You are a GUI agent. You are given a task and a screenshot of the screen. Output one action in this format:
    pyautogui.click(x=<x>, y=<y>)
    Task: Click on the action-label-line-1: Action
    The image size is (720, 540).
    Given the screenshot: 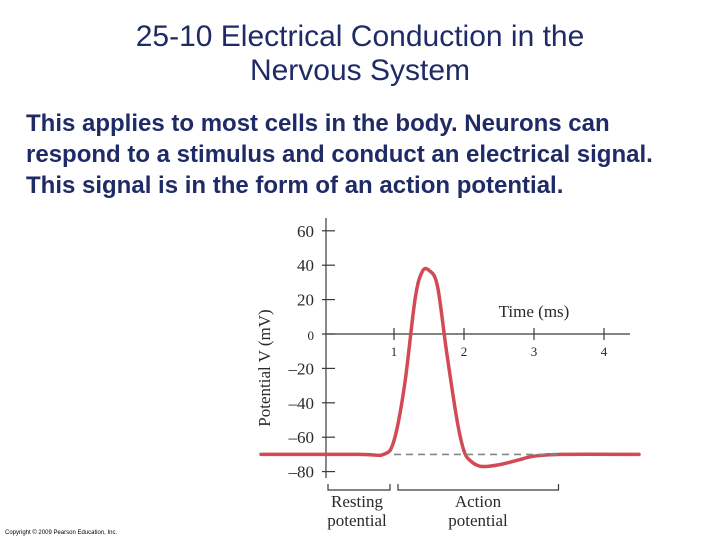 What is the action you would take?
    pyautogui.click(x=478, y=501)
    